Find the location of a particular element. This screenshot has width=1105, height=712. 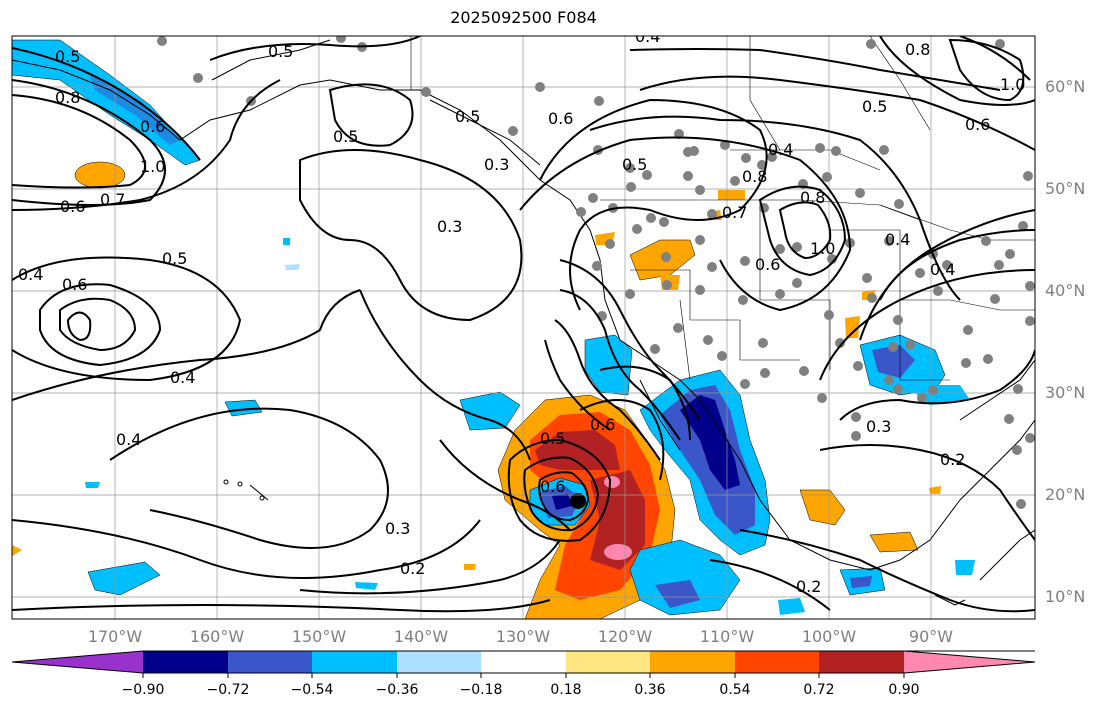

colorbar-tick-label: −0.90 is located at coordinates (143, 690).